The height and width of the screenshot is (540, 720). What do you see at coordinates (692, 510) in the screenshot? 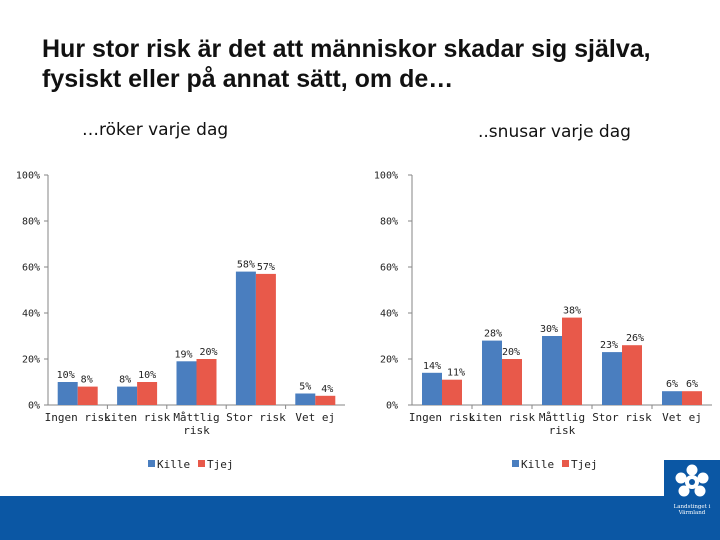
I see `logo-text: Landstinget i Värmland` at bounding box center [692, 510].